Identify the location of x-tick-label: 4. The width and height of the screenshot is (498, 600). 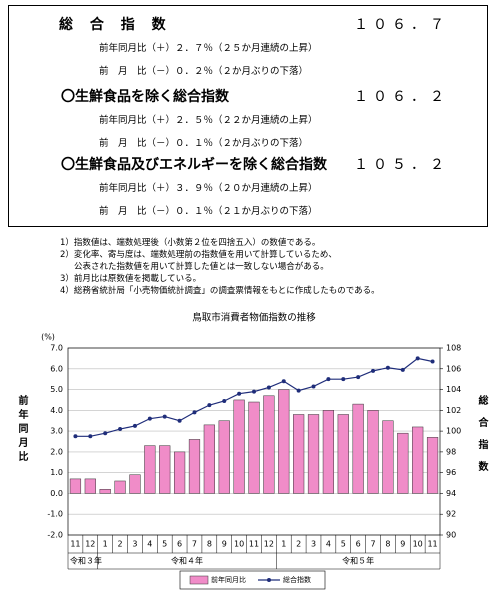
(149, 544).